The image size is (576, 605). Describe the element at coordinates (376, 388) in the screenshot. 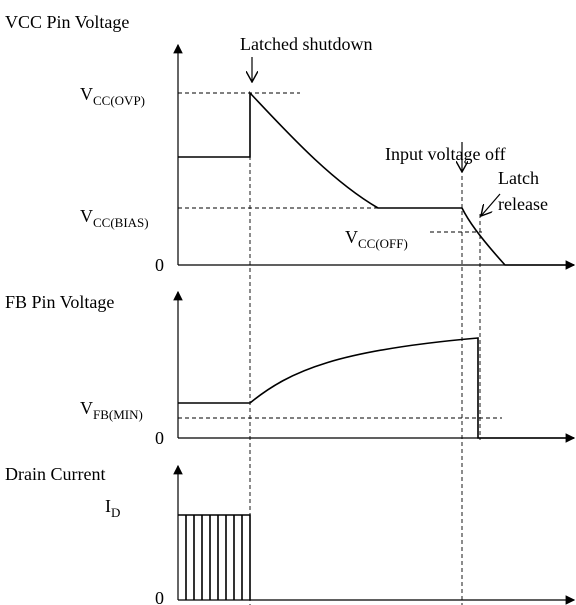

I see `fb-waveform` at that location.